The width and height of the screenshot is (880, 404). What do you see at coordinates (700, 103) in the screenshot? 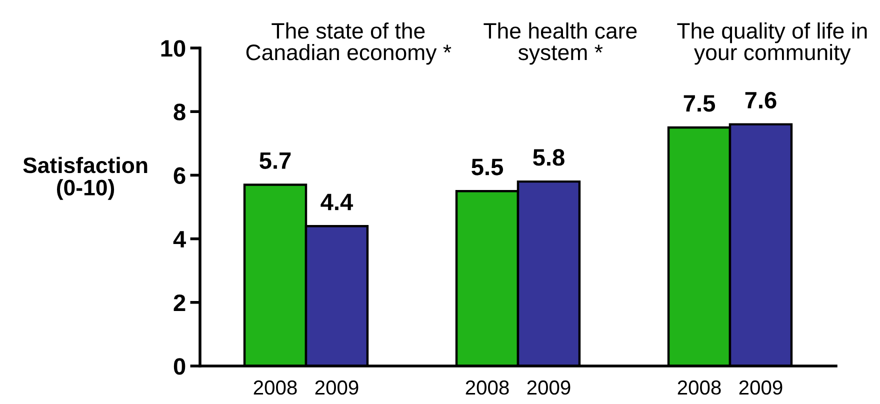
I see `data-label: 7.5` at bounding box center [700, 103].